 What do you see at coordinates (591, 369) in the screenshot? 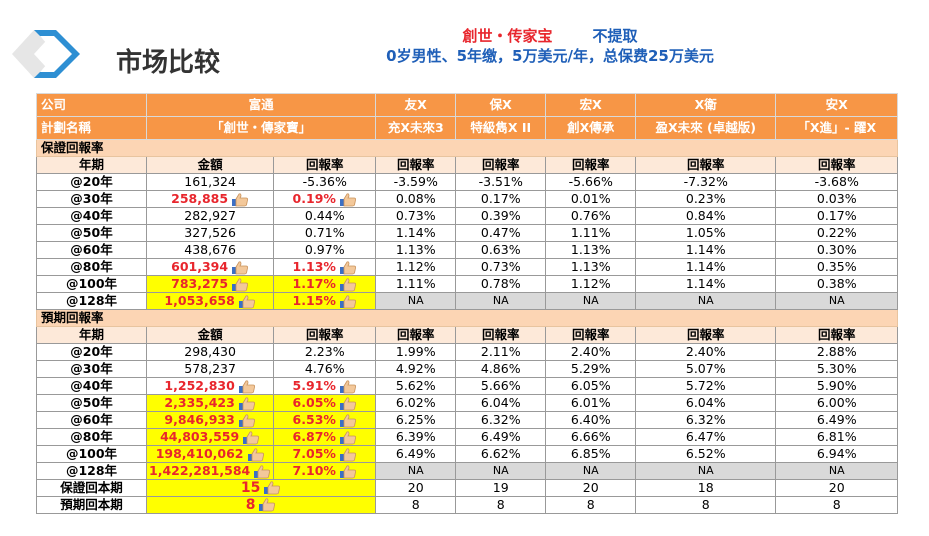
I see `competitor-return-cell: 5.29%` at bounding box center [591, 369].